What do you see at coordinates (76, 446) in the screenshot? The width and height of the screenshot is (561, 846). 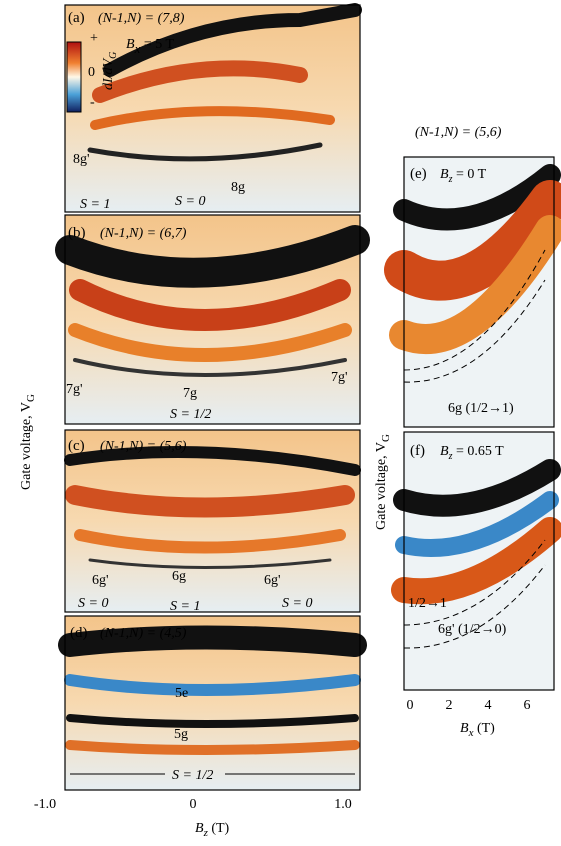 I see `panel-label: (c)` at bounding box center [76, 446].